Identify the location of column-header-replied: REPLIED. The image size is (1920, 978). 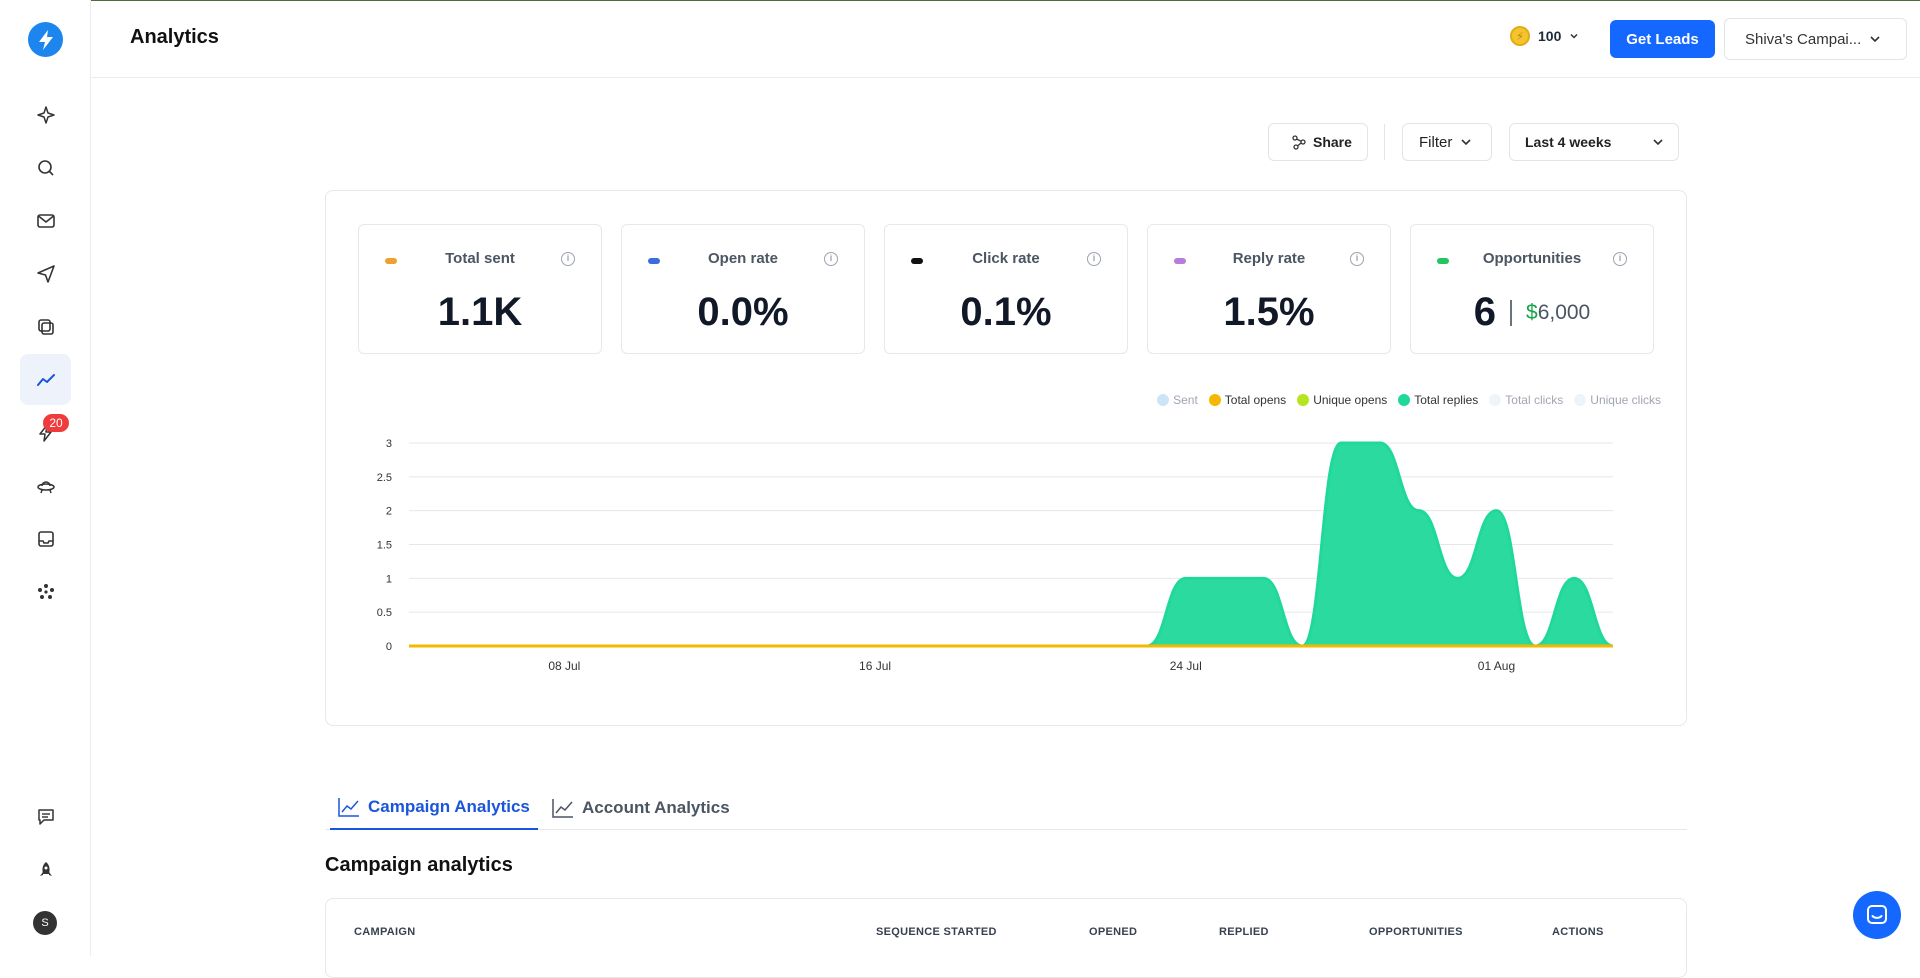
(1244, 932).